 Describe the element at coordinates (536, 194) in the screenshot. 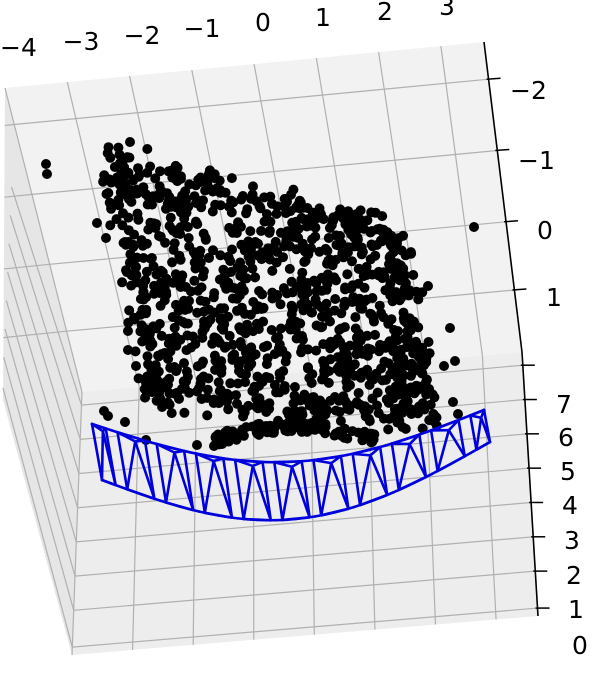

I see `y-tick-labels: −2 −1 0 1` at that location.